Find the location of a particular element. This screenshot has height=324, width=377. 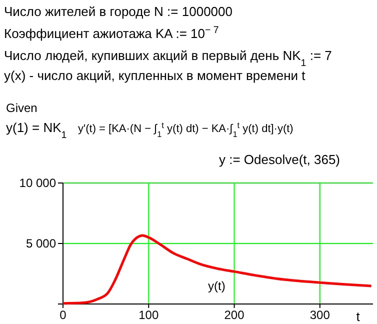

text: Число людей, купивших акций в первый день NK$_{1}$ := 7 is located at coordinates (168, 58).